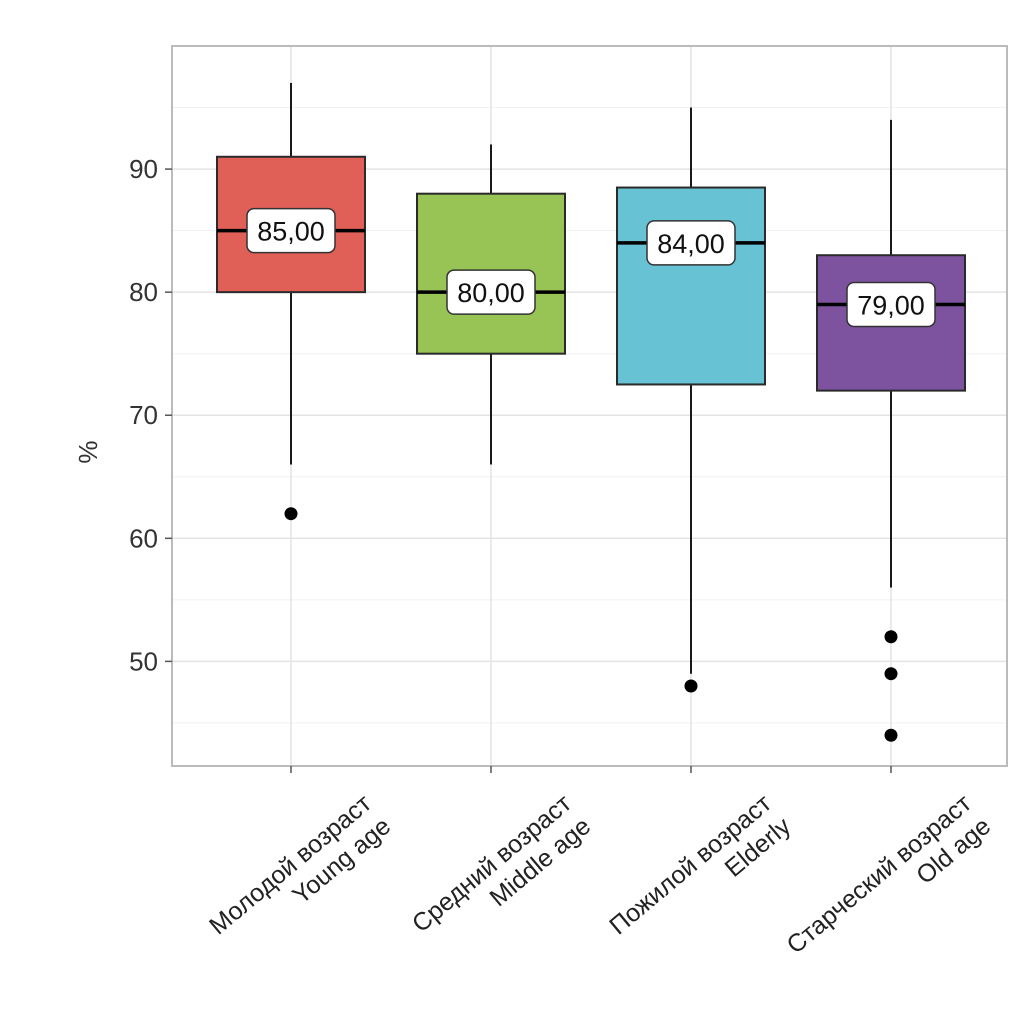  I want to click on median-label: 79,00, so click(891, 304).